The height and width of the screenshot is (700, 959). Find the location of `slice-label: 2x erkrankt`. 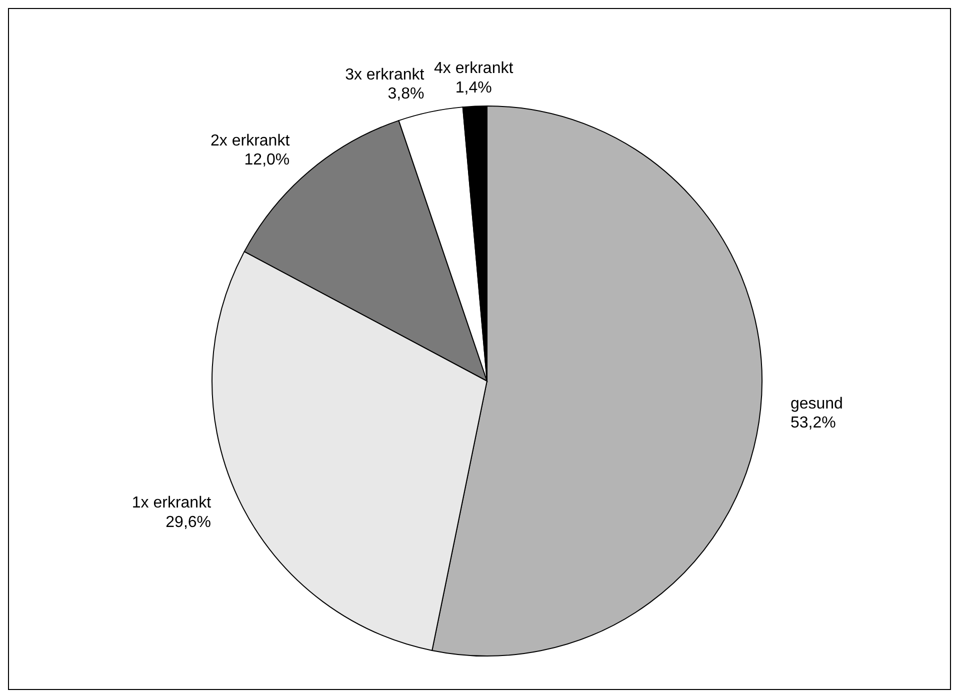

slice-label: 2x erkrankt is located at coordinates (250, 141).